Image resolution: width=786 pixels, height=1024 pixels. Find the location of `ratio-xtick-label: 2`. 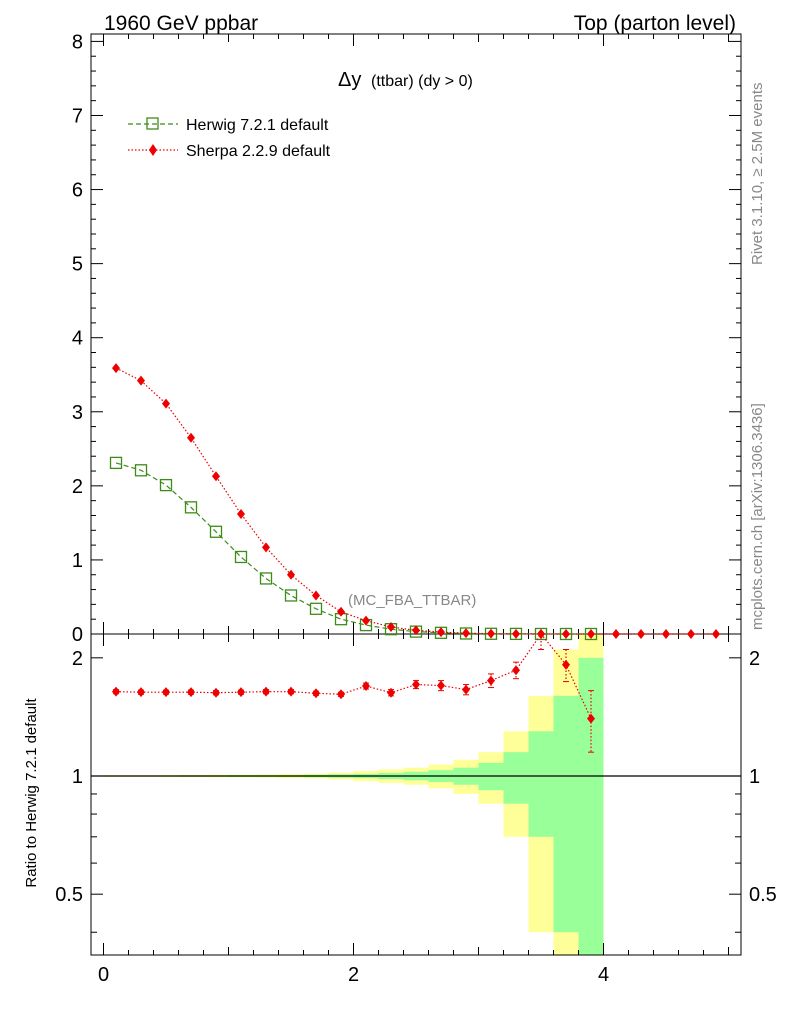

ratio-xtick-label: 2 is located at coordinates (353, 975).